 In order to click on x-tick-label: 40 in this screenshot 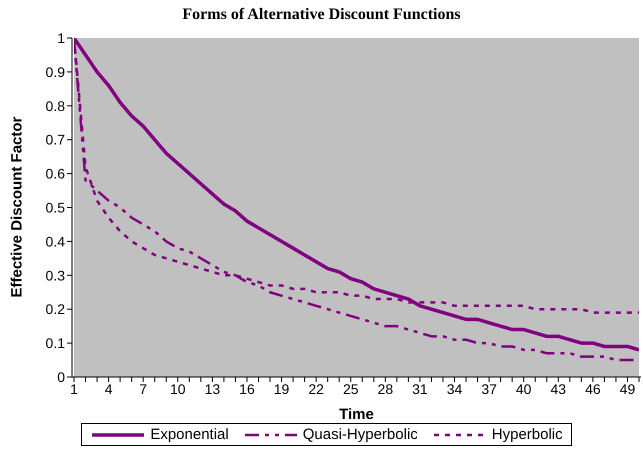, I will do `click(524, 388)`.